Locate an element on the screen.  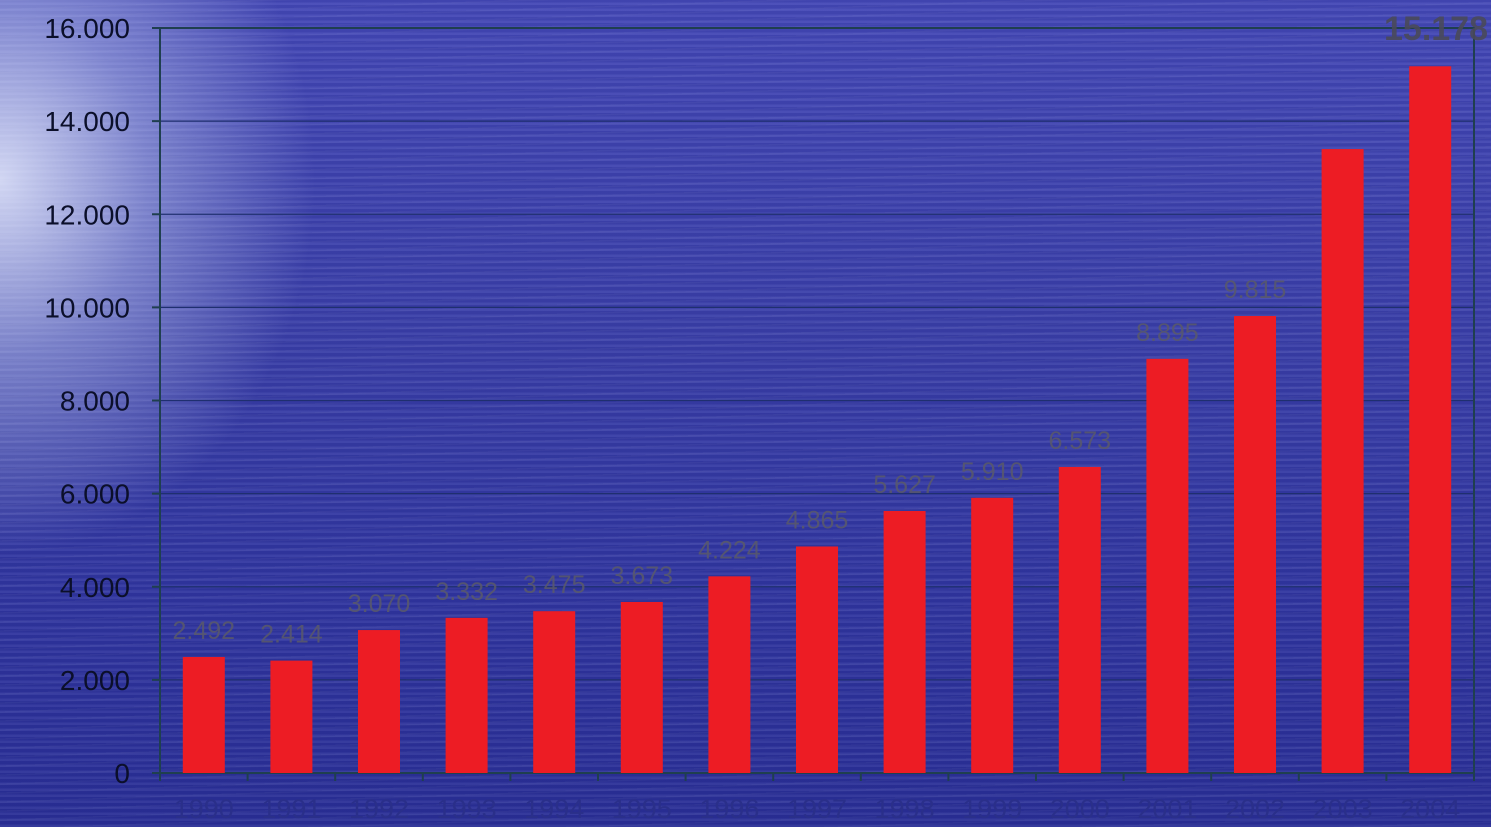
bar-2000 is located at coordinates (1079, 619).